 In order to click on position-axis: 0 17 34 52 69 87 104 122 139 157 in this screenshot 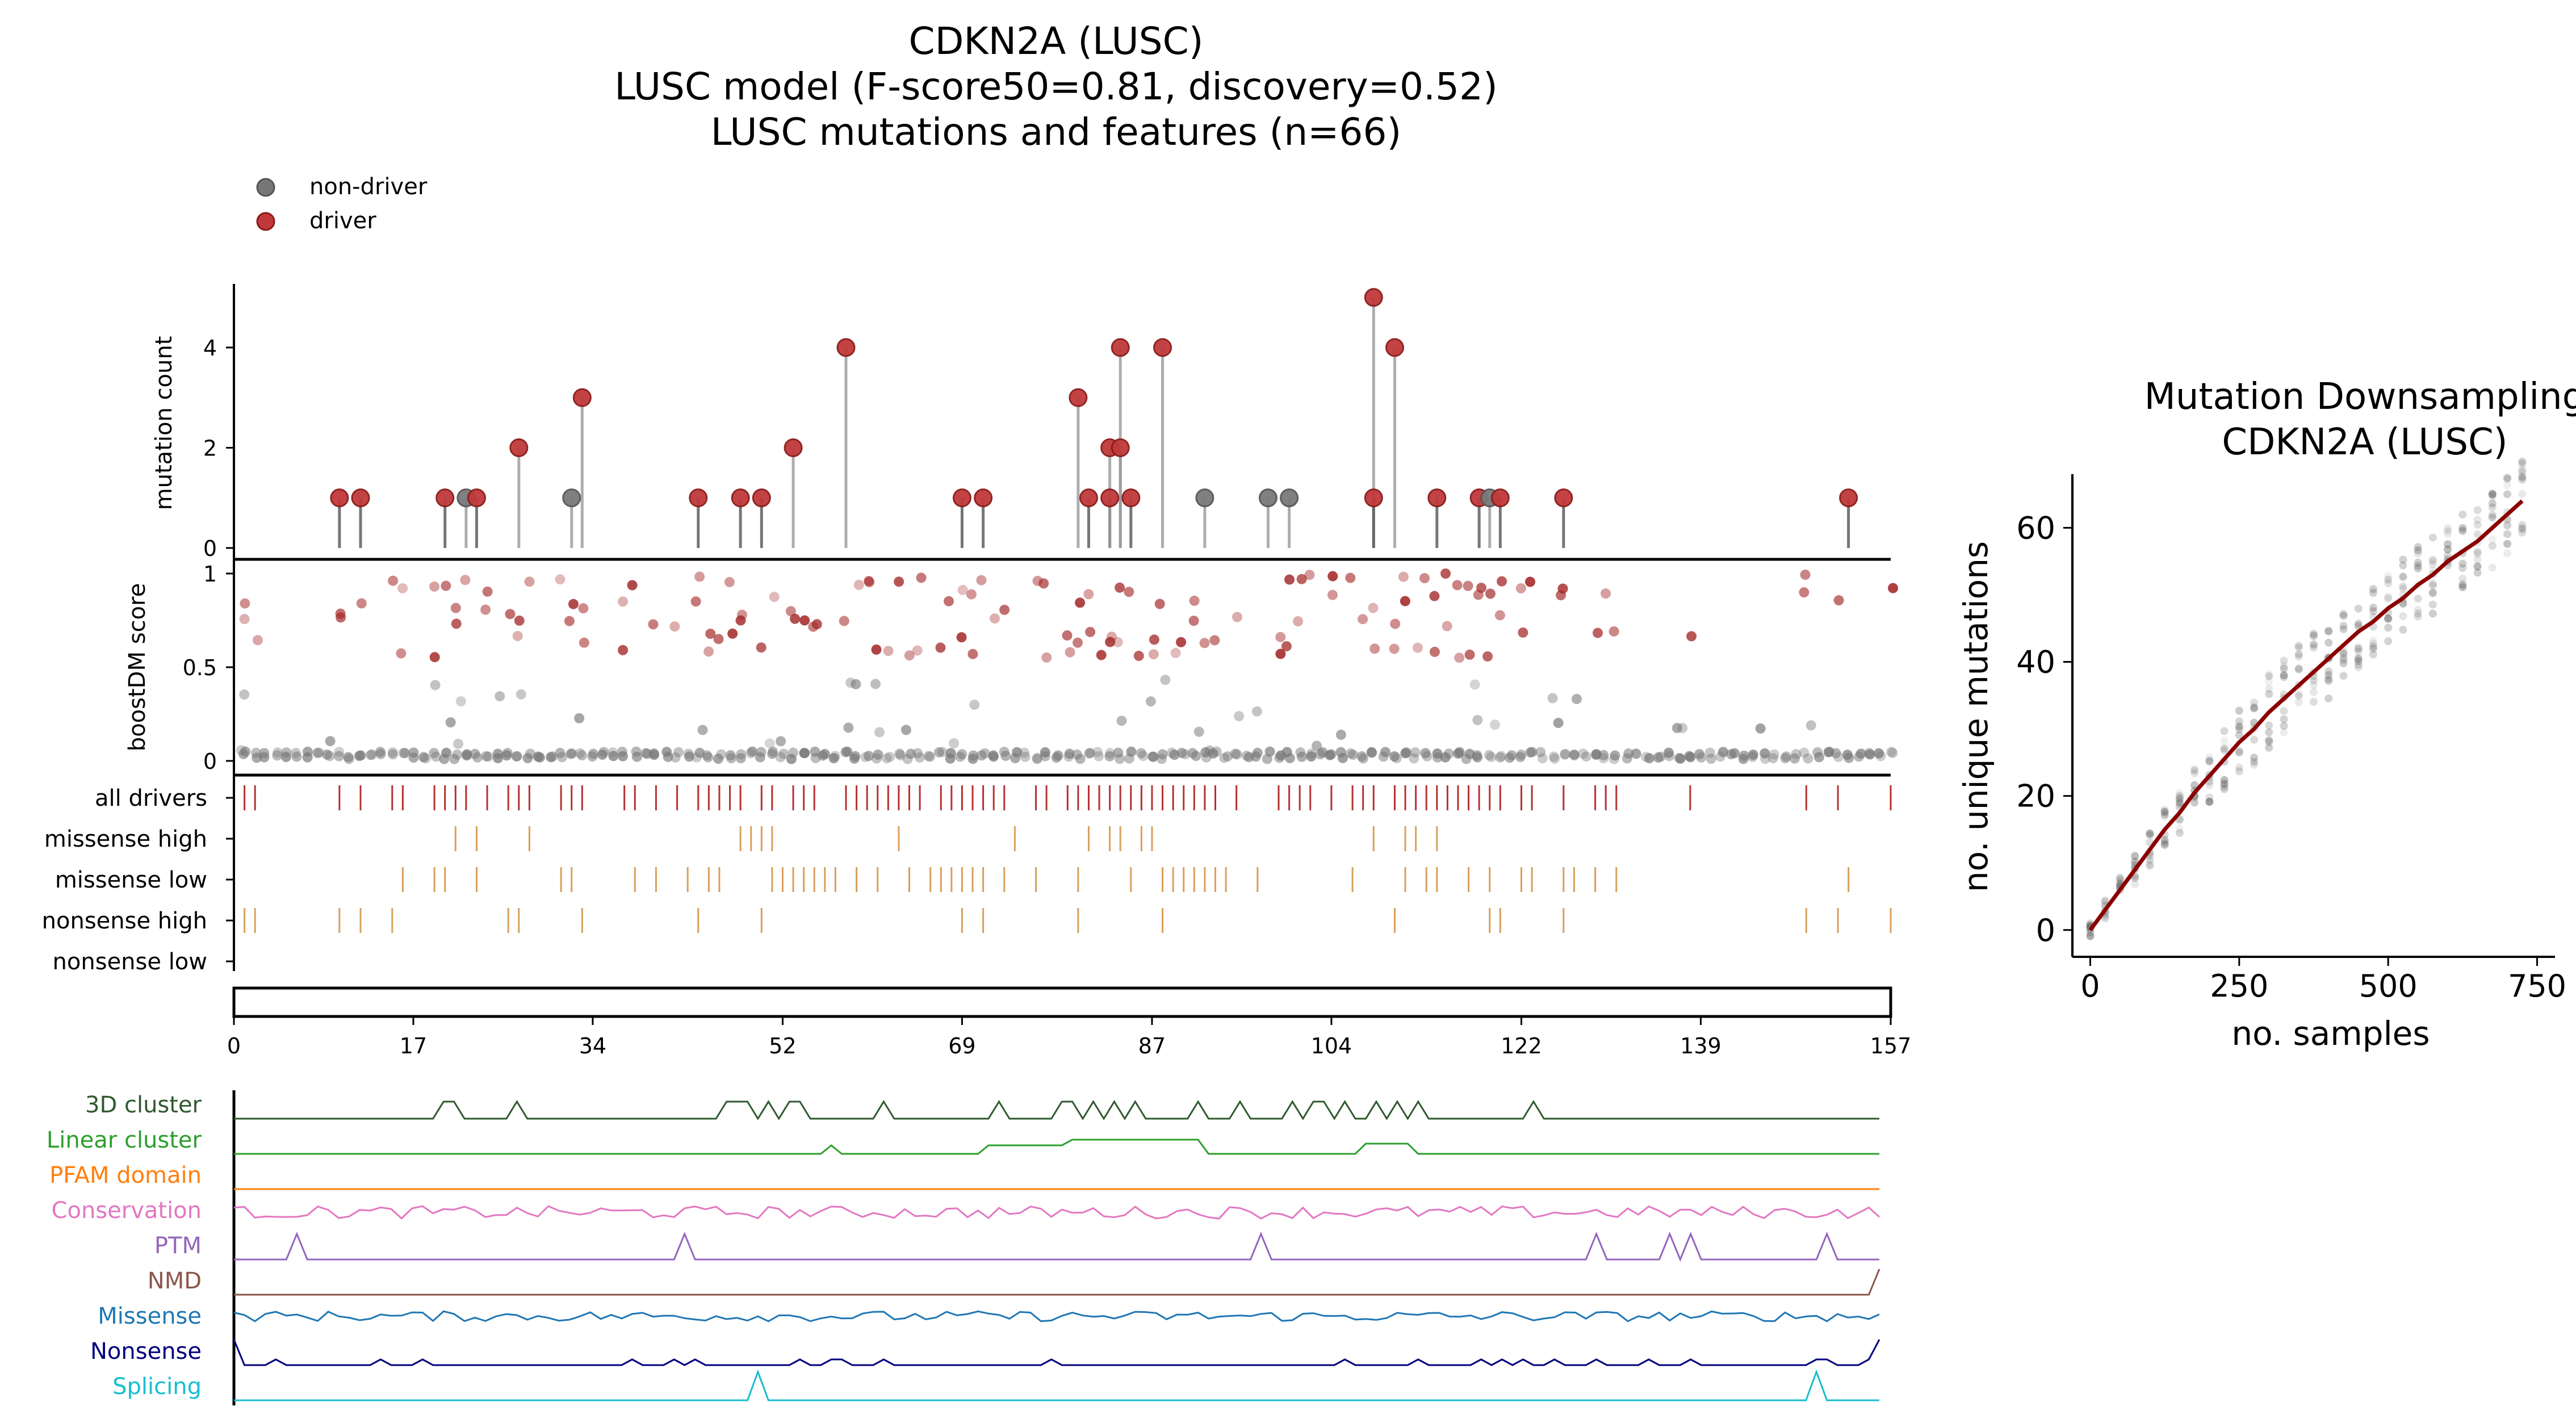, I will do `click(1069, 1022)`.